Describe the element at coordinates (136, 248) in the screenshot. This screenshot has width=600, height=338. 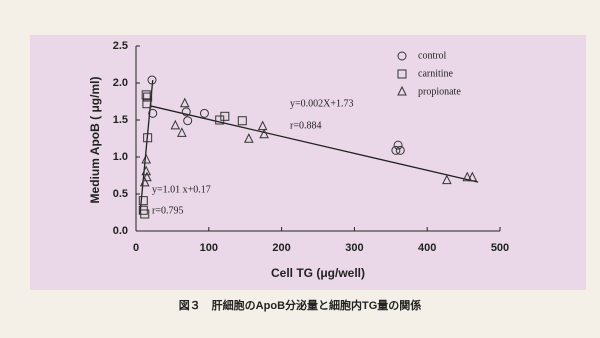
I see `x-tick-label: 0` at that location.